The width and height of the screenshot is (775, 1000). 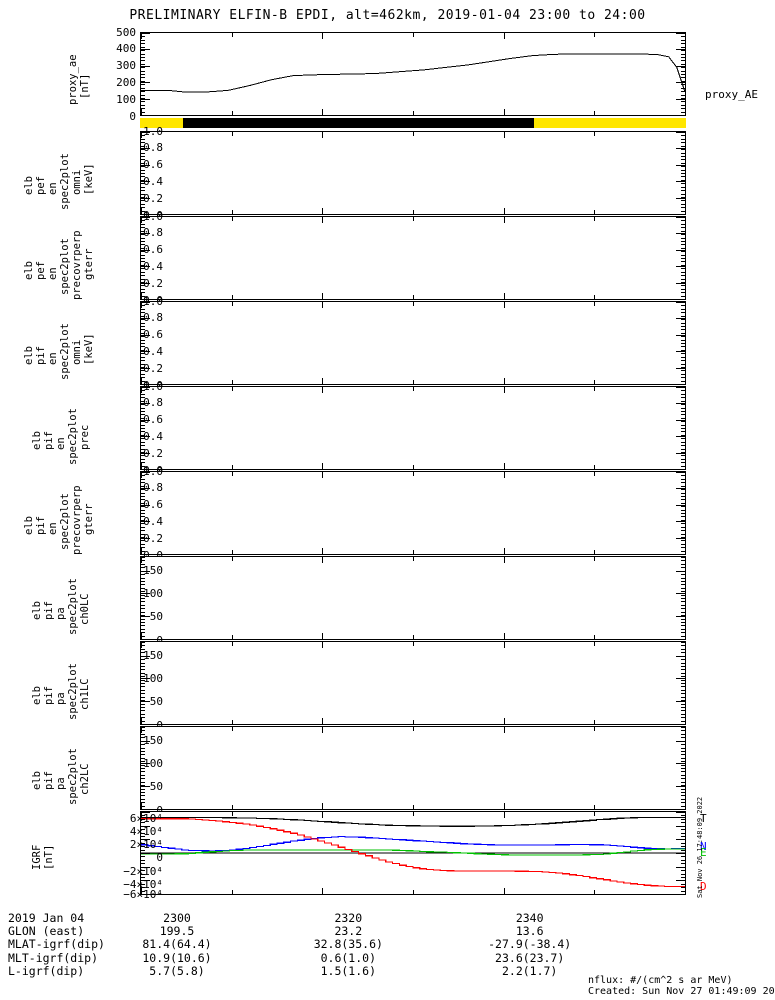 I want to click on igrf-legend-d: D, so click(x=703, y=886).